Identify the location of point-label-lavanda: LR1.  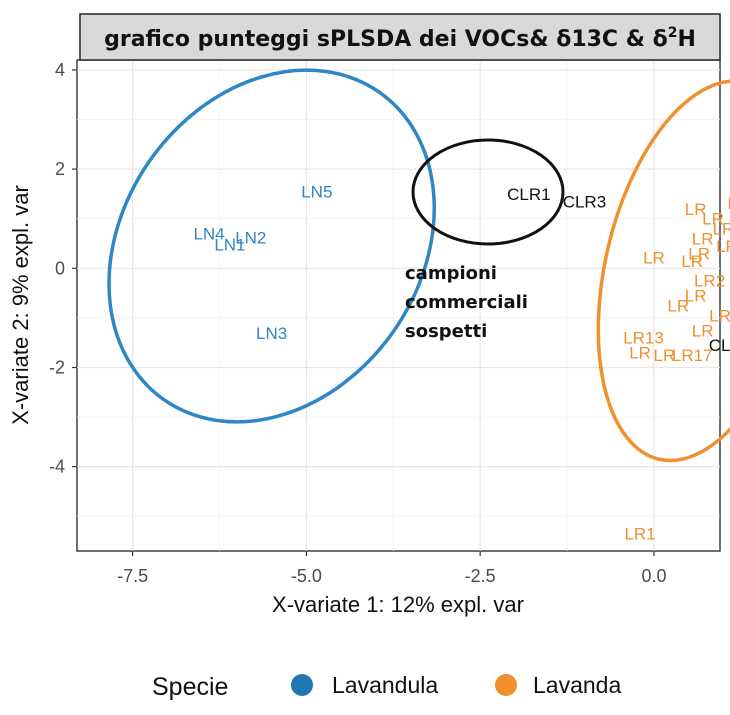
(639, 534).